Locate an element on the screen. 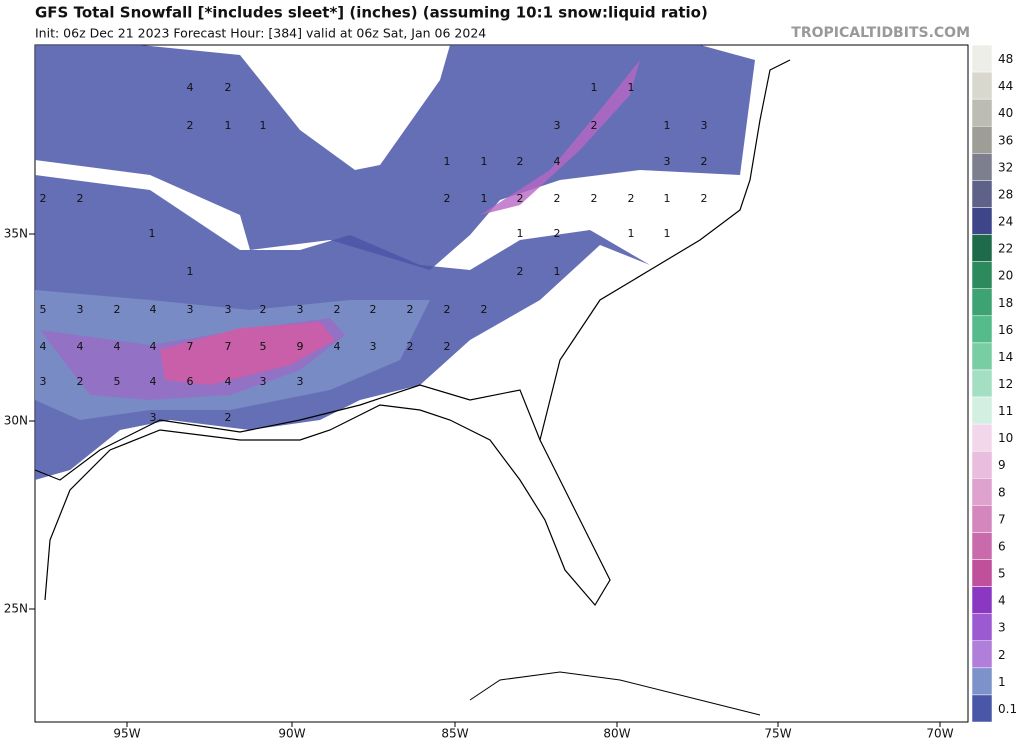 The width and height of the screenshot is (1024, 742). colorbar-label: 12 is located at coordinates (1005, 384).